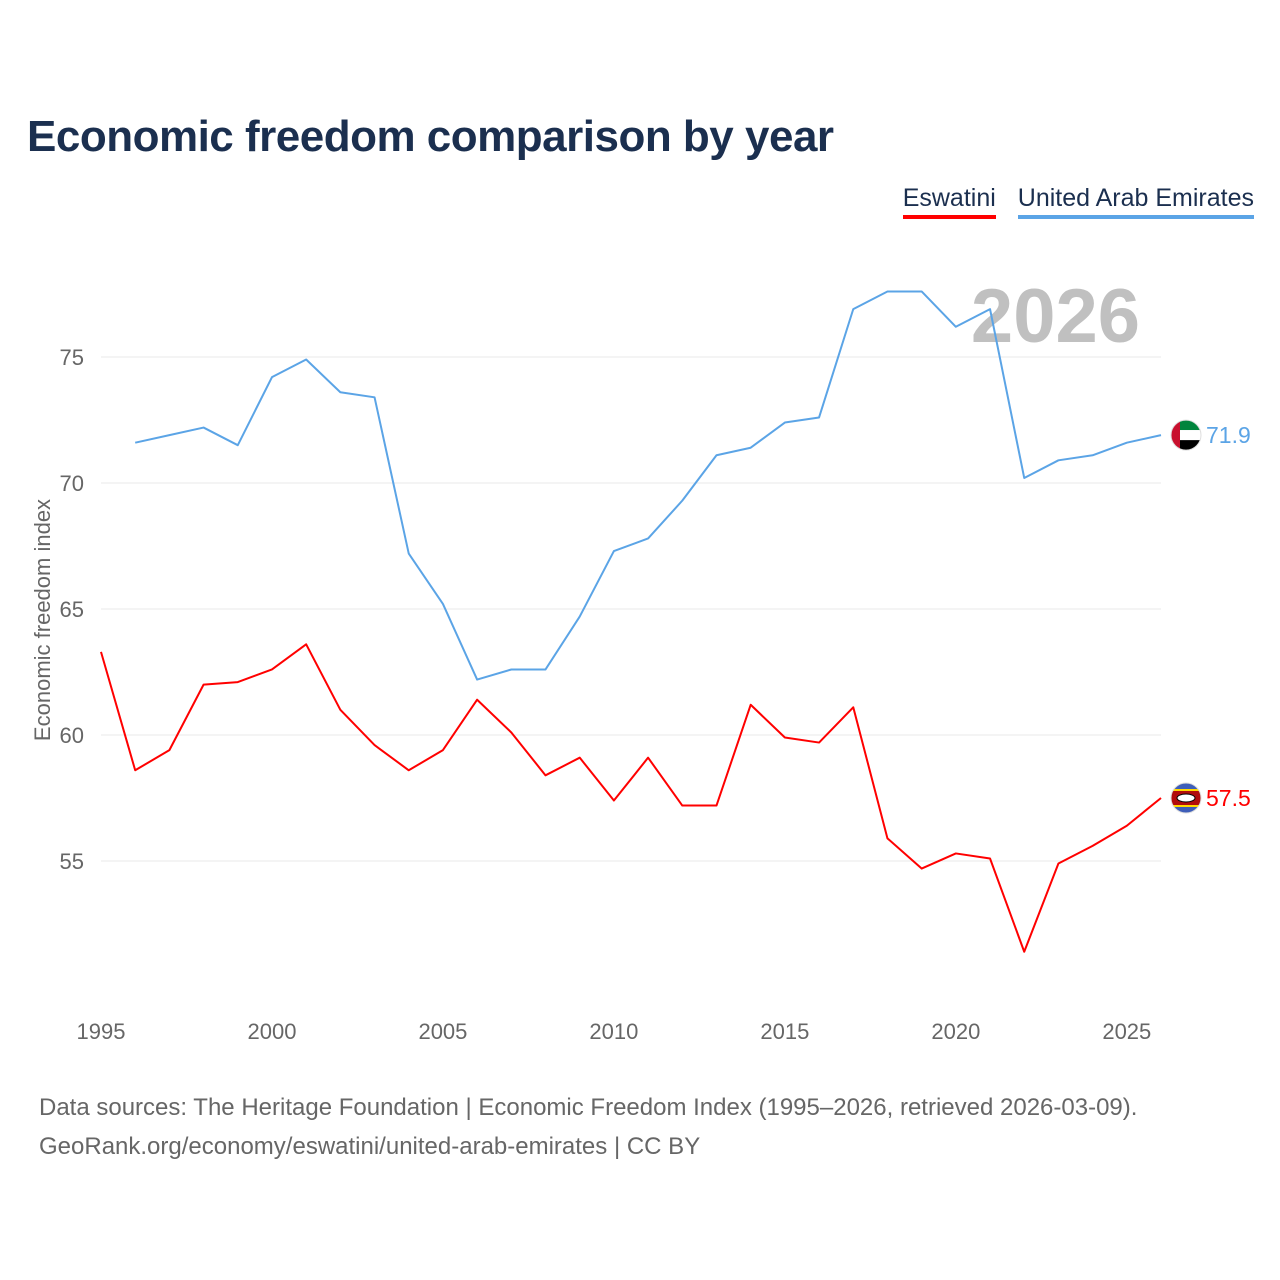 This screenshot has height=1280, width=1280. Describe the element at coordinates (72, 483) in the screenshot. I see `y-tick-label: 70` at that location.